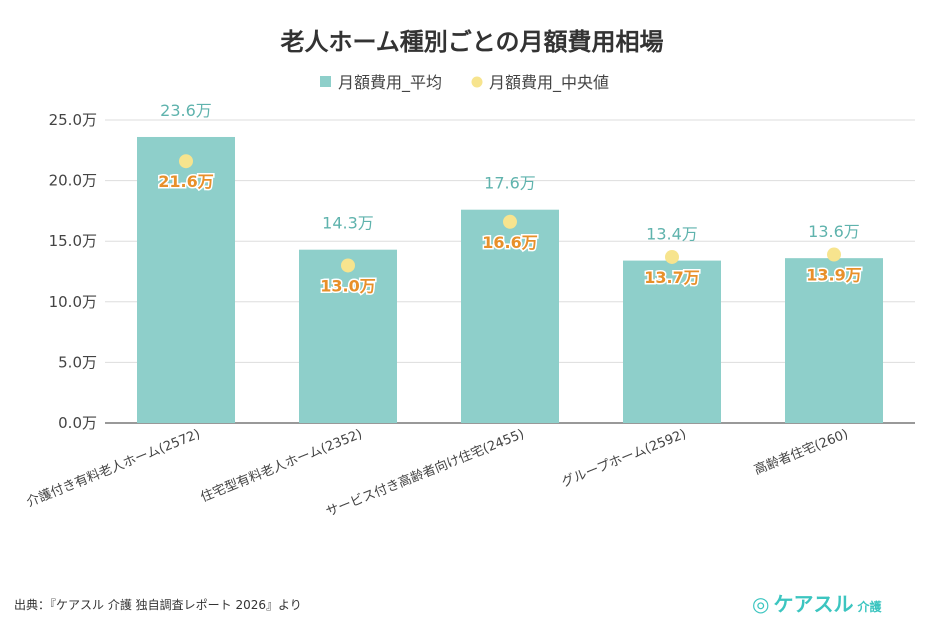  What do you see at coordinates (282, 466) in the screenshot?
I see `x-tick-label: 住宅型有料老人ホーム(2352)` at bounding box center [282, 466].